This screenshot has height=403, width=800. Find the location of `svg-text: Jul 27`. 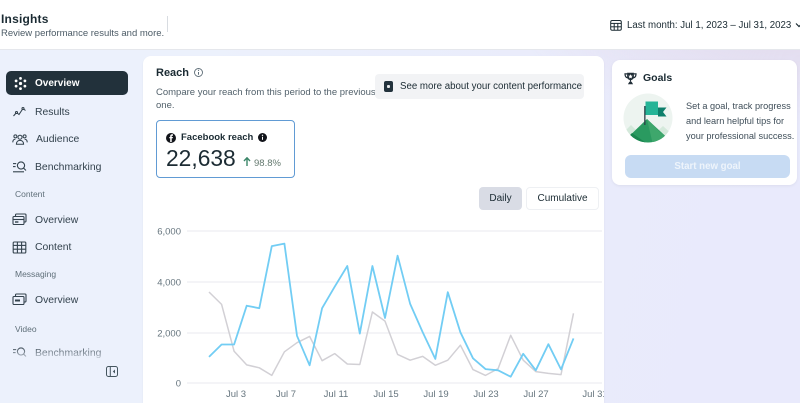

svg-text: Jul 27 is located at coordinates (535, 394).